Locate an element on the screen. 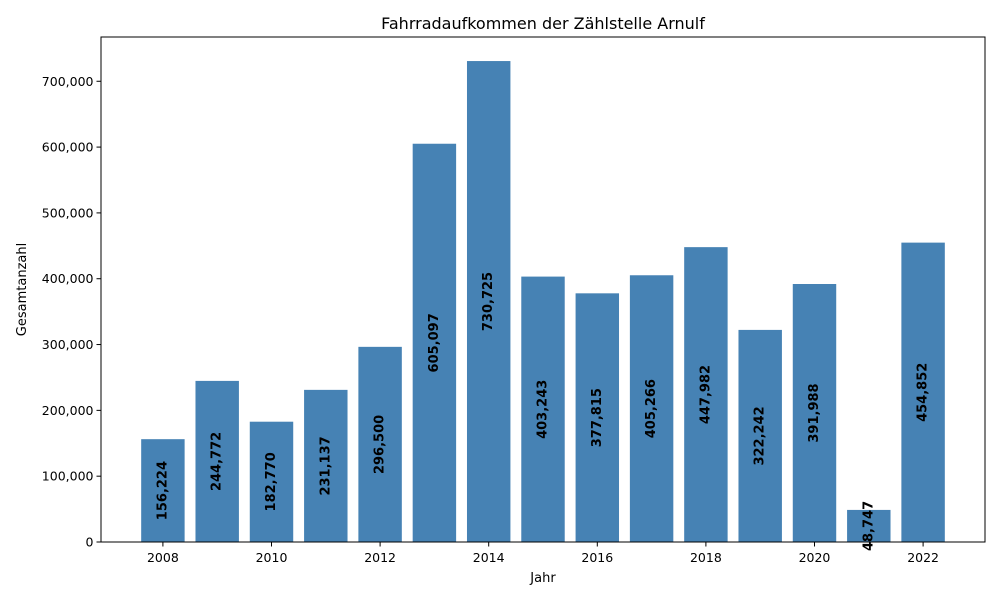 This screenshot has width=1000, height=600. y-axis-title: Gesamtanzahl is located at coordinates (22, 289).